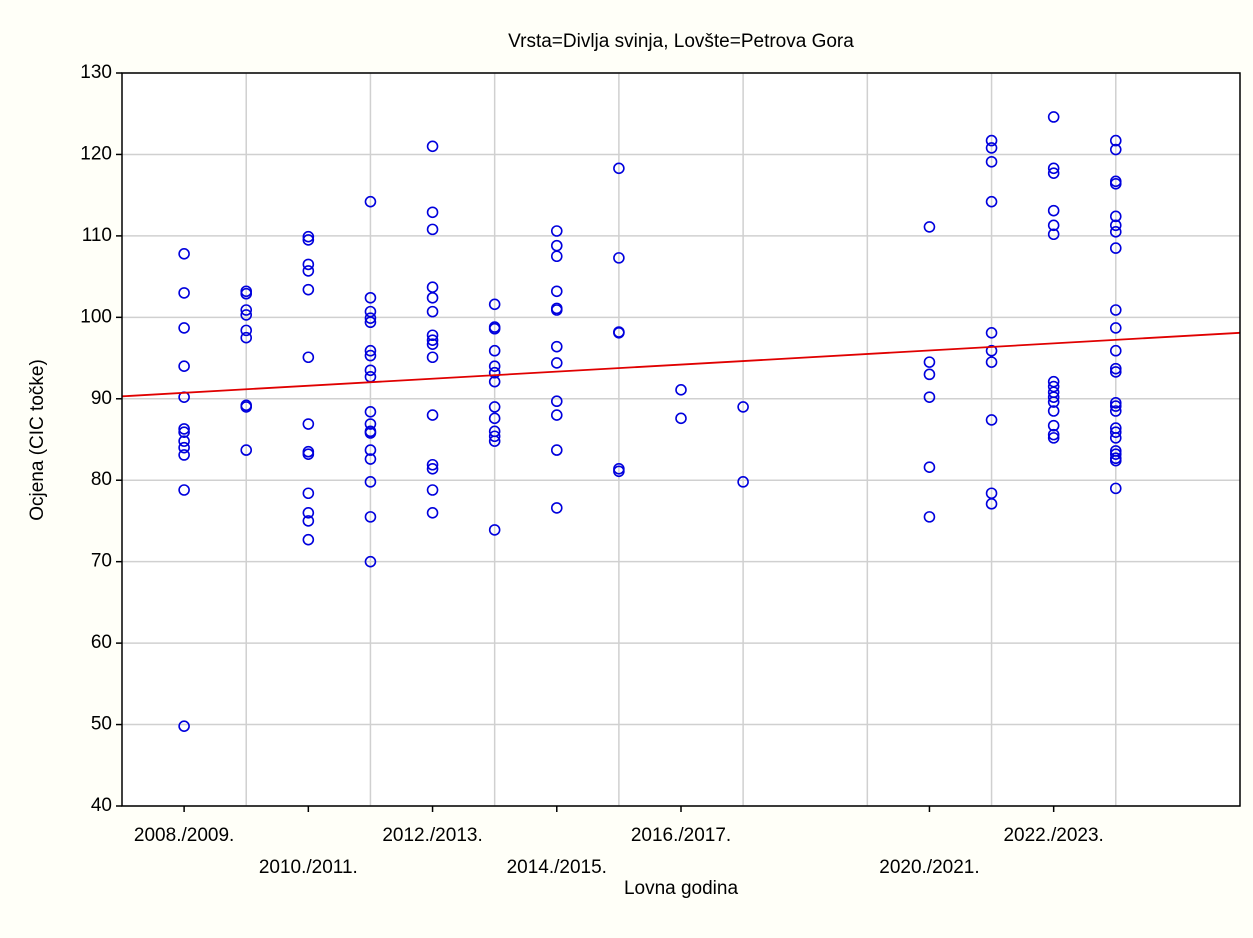 The height and width of the screenshot is (938, 1253). Describe the element at coordinates (308, 867) in the screenshot. I see `x-tick-label: 2010./2011.` at that location.